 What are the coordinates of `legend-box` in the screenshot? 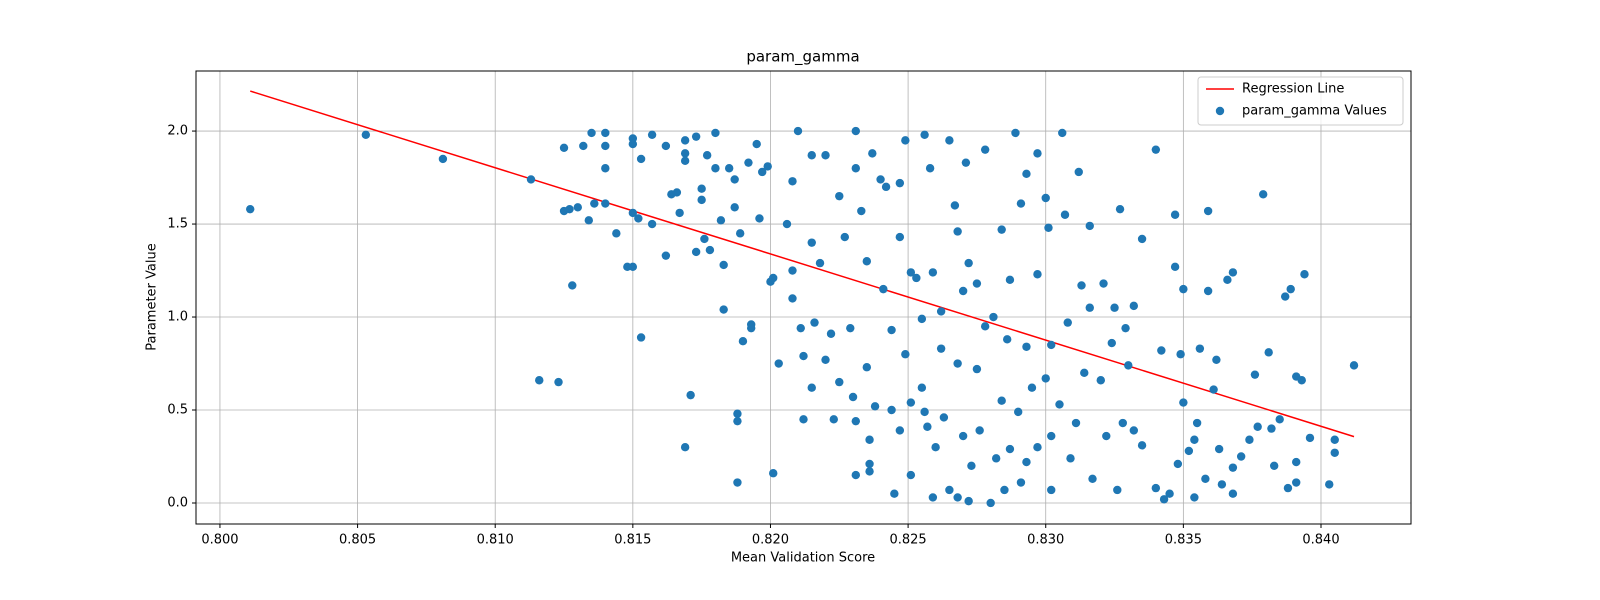 It's located at (1300, 101).